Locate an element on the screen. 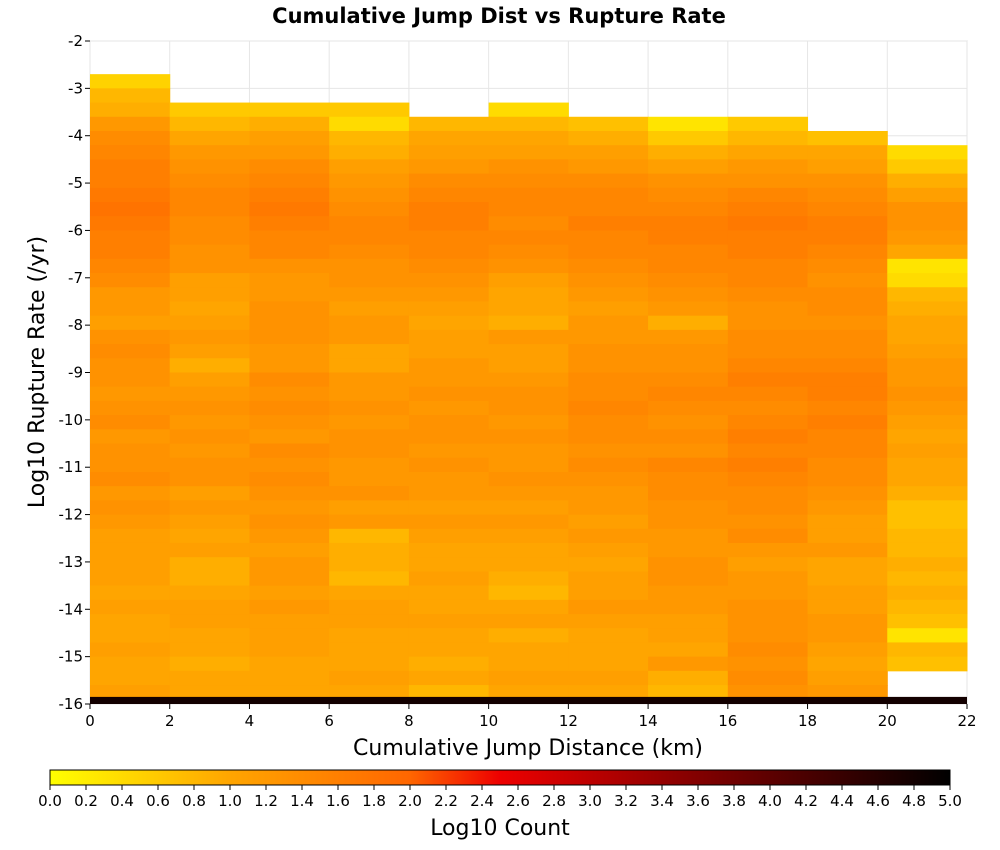 This screenshot has width=1000, height=850. colorbar-tick-label: 1.2 is located at coordinates (266, 801).